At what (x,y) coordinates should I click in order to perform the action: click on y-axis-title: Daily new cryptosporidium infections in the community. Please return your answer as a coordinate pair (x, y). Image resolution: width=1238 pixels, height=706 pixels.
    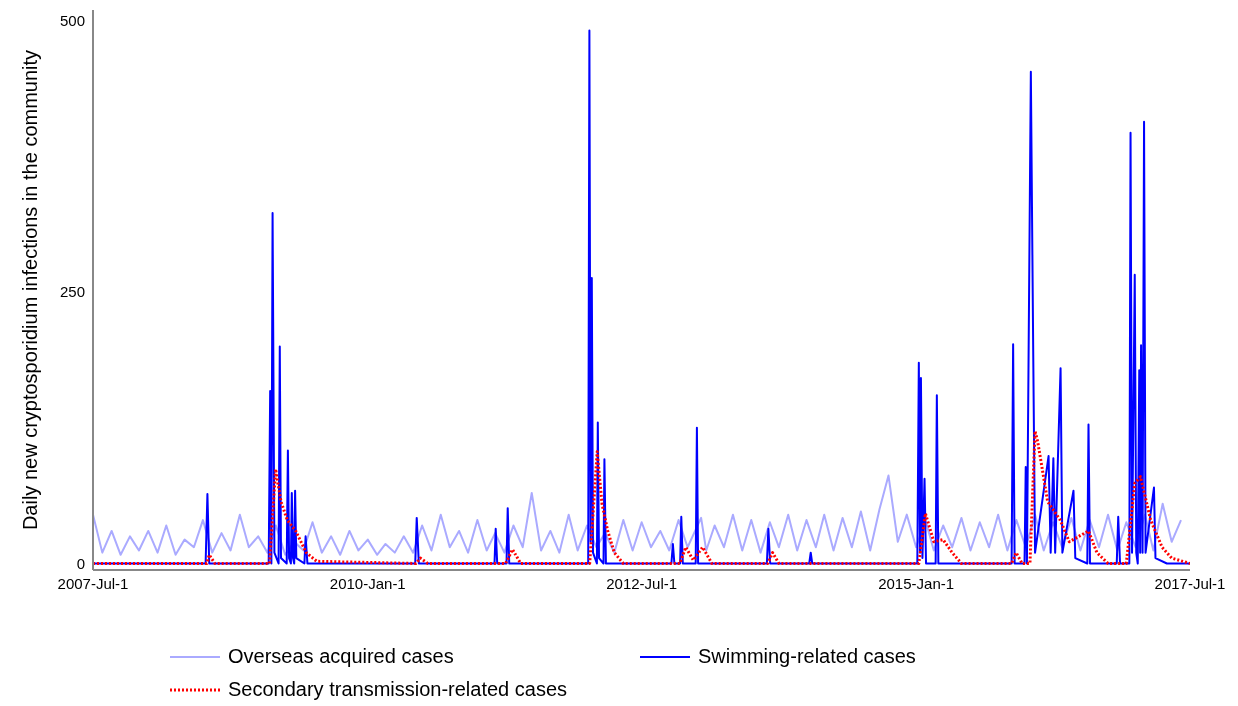
    Looking at the image, I should click on (30, 290).